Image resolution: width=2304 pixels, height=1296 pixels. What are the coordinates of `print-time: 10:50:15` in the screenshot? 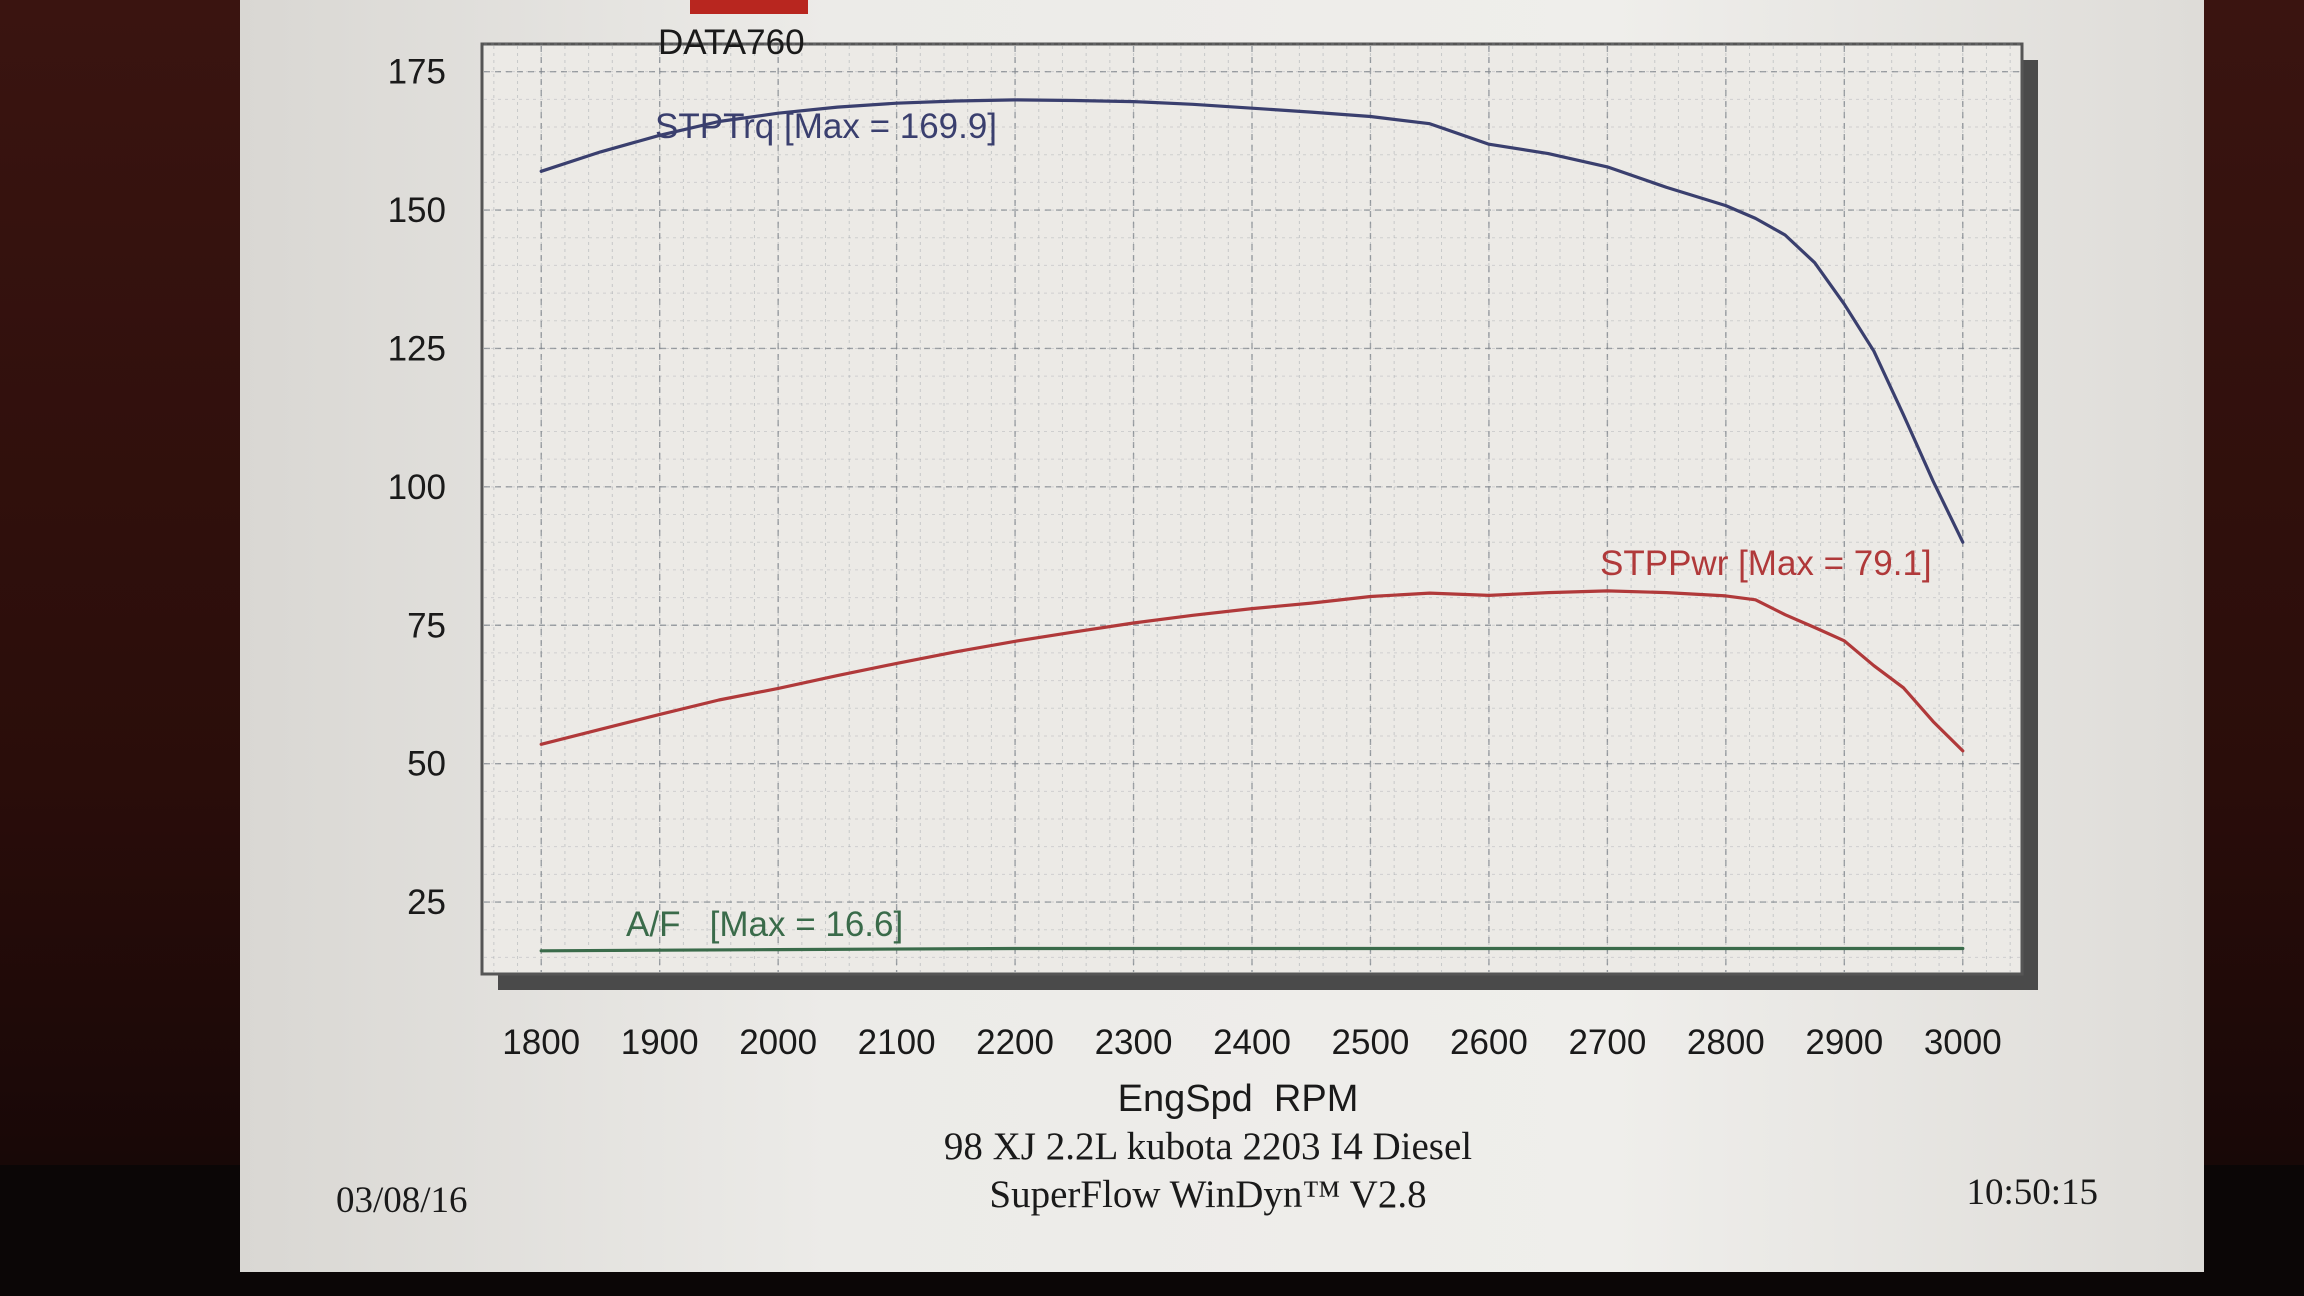 It's located at (2032, 1192).